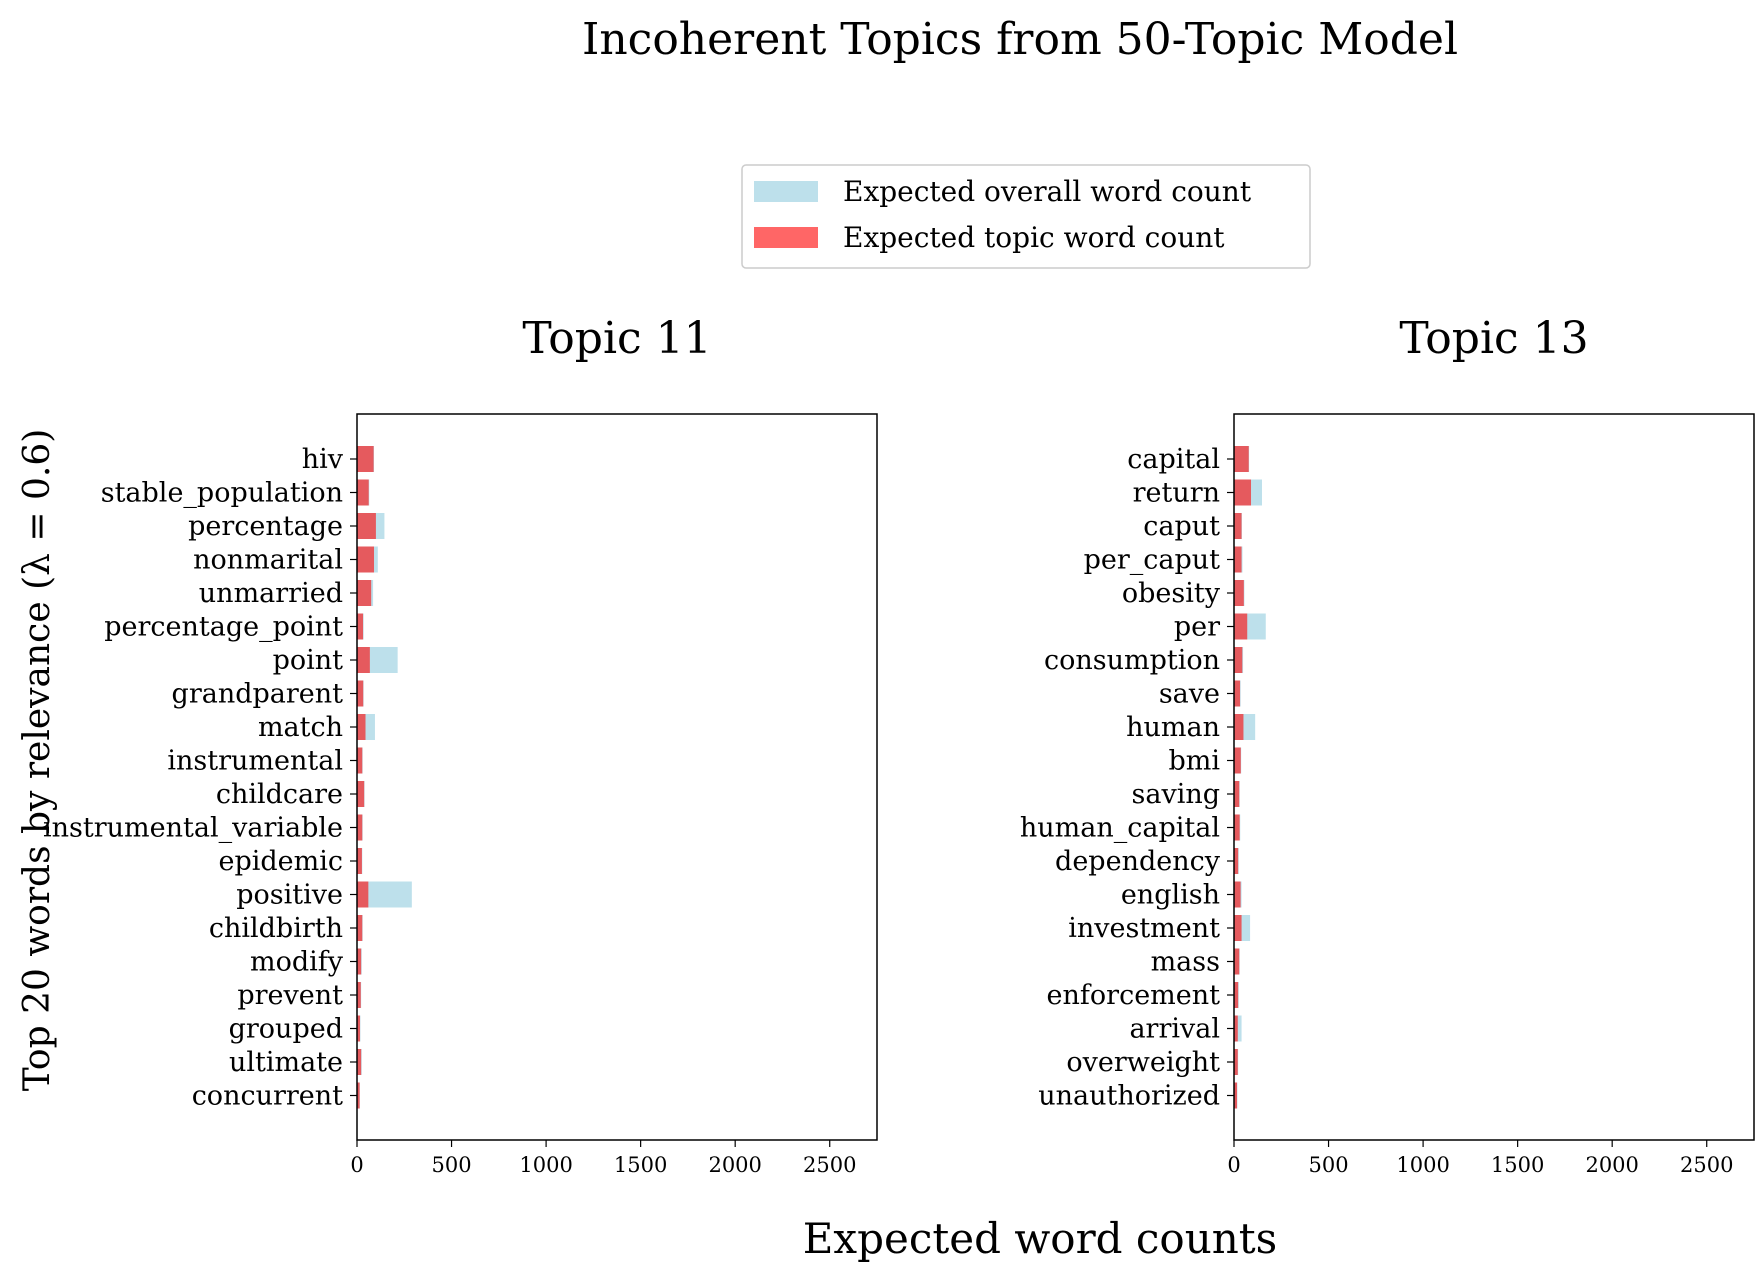  What do you see at coordinates (1237, 961) in the screenshot?
I see `bar-topic-mass` at bounding box center [1237, 961].